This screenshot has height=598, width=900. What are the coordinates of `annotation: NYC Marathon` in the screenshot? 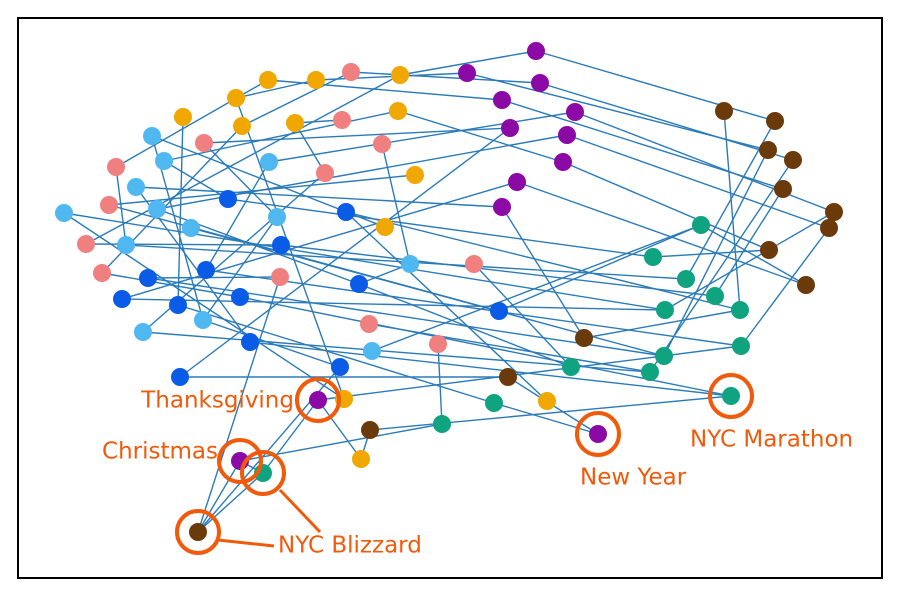 It's located at (771, 440).